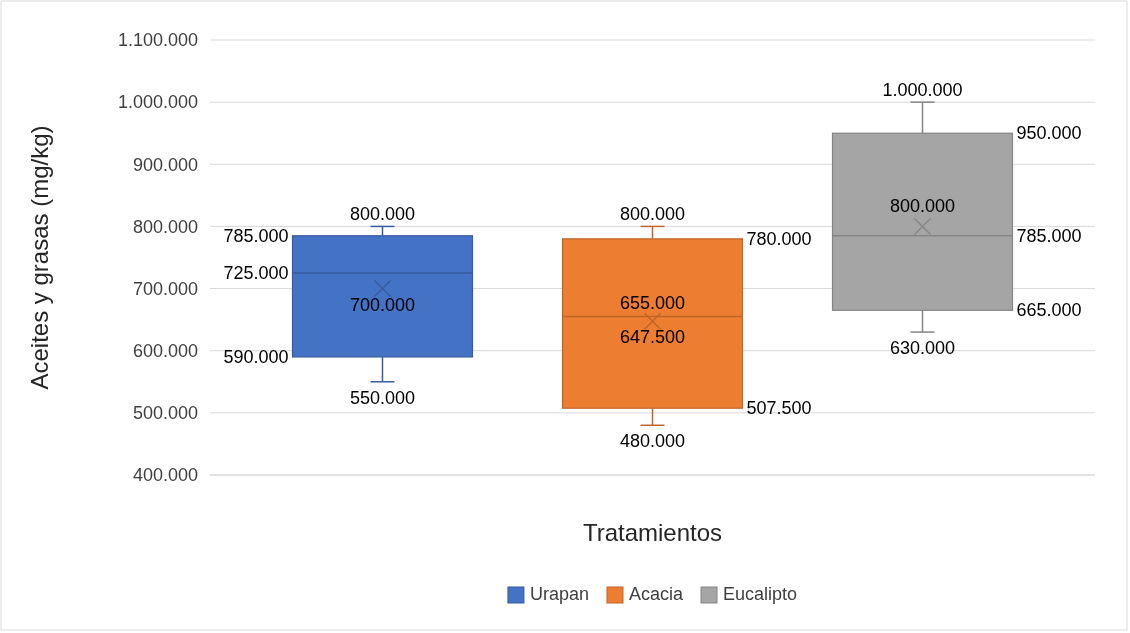 Image resolution: width=1130 pixels, height=633 pixels. What do you see at coordinates (165, 288) in the screenshot?
I see `y-tick-label: 700.000` at bounding box center [165, 288].